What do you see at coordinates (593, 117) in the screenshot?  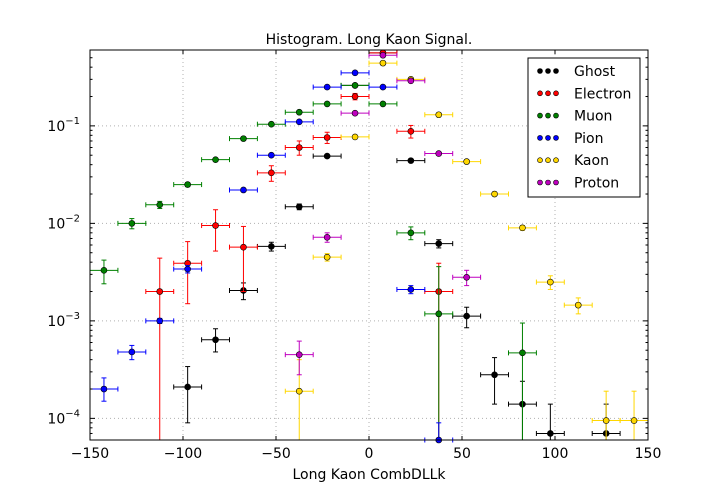 I see `legend-label: Muon` at bounding box center [593, 117].